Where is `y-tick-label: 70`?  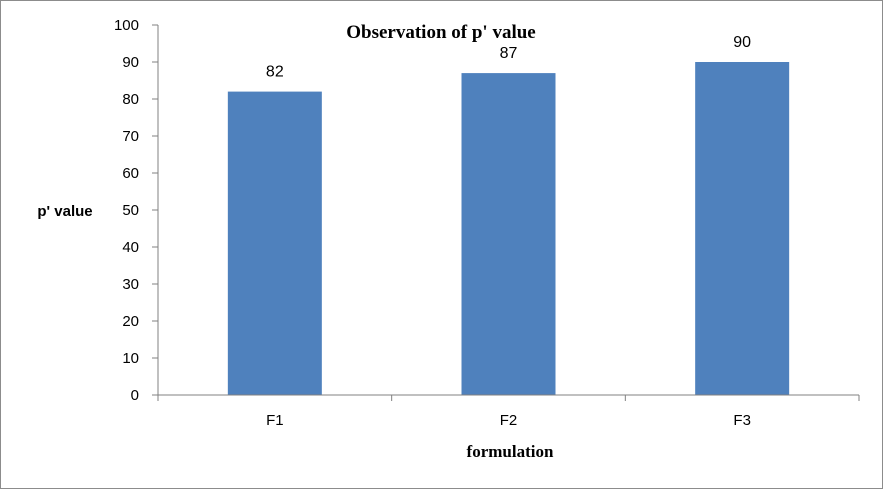
y-tick-label: 70 is located at coordinates (130, 136).